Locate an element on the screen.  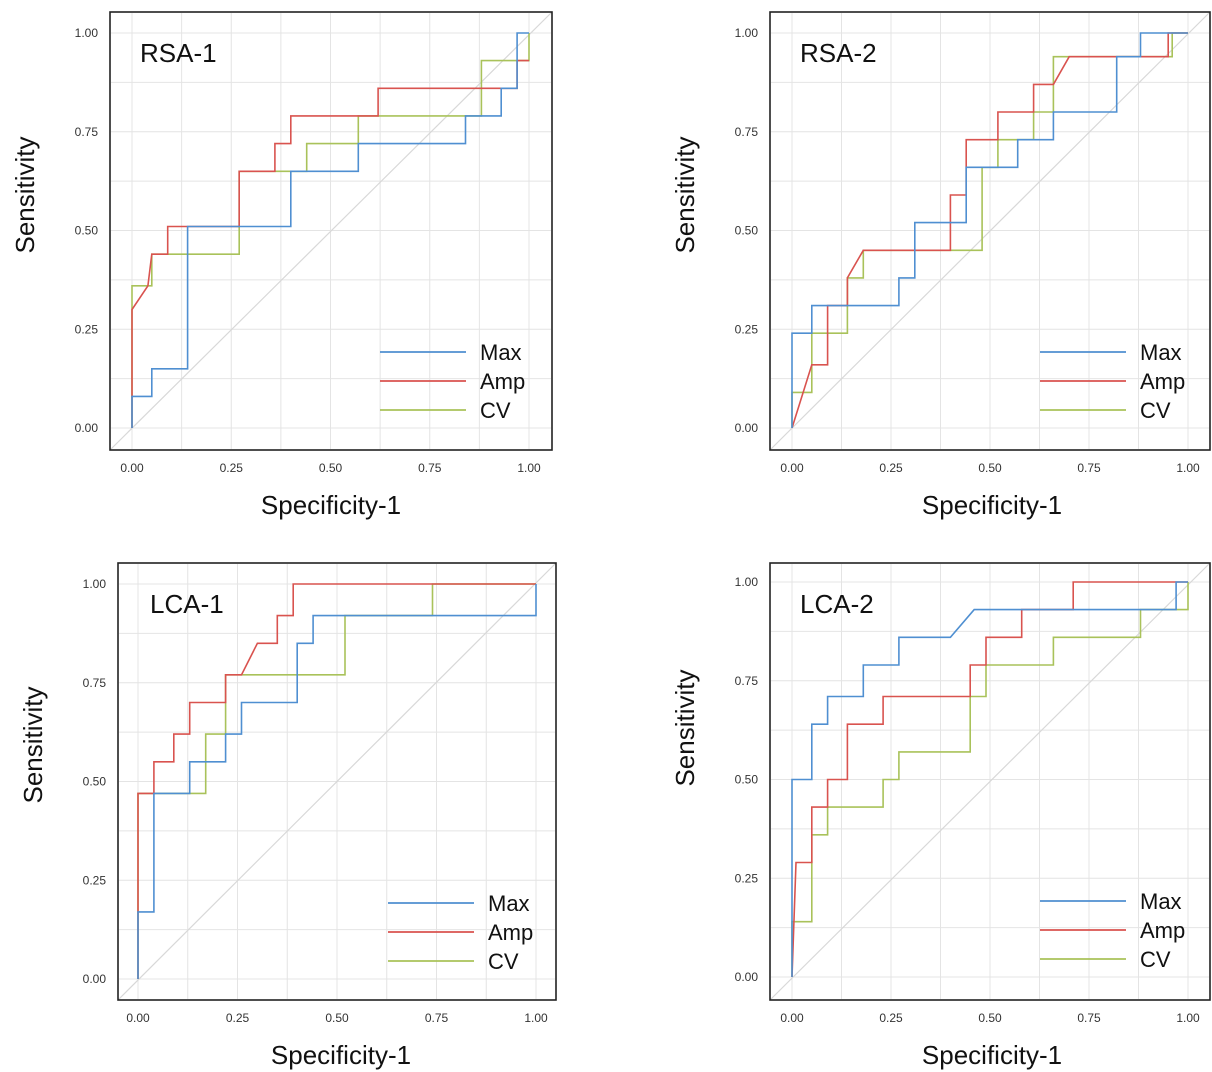
panel-title: LCA-2 is located at coordinates (837, 604).